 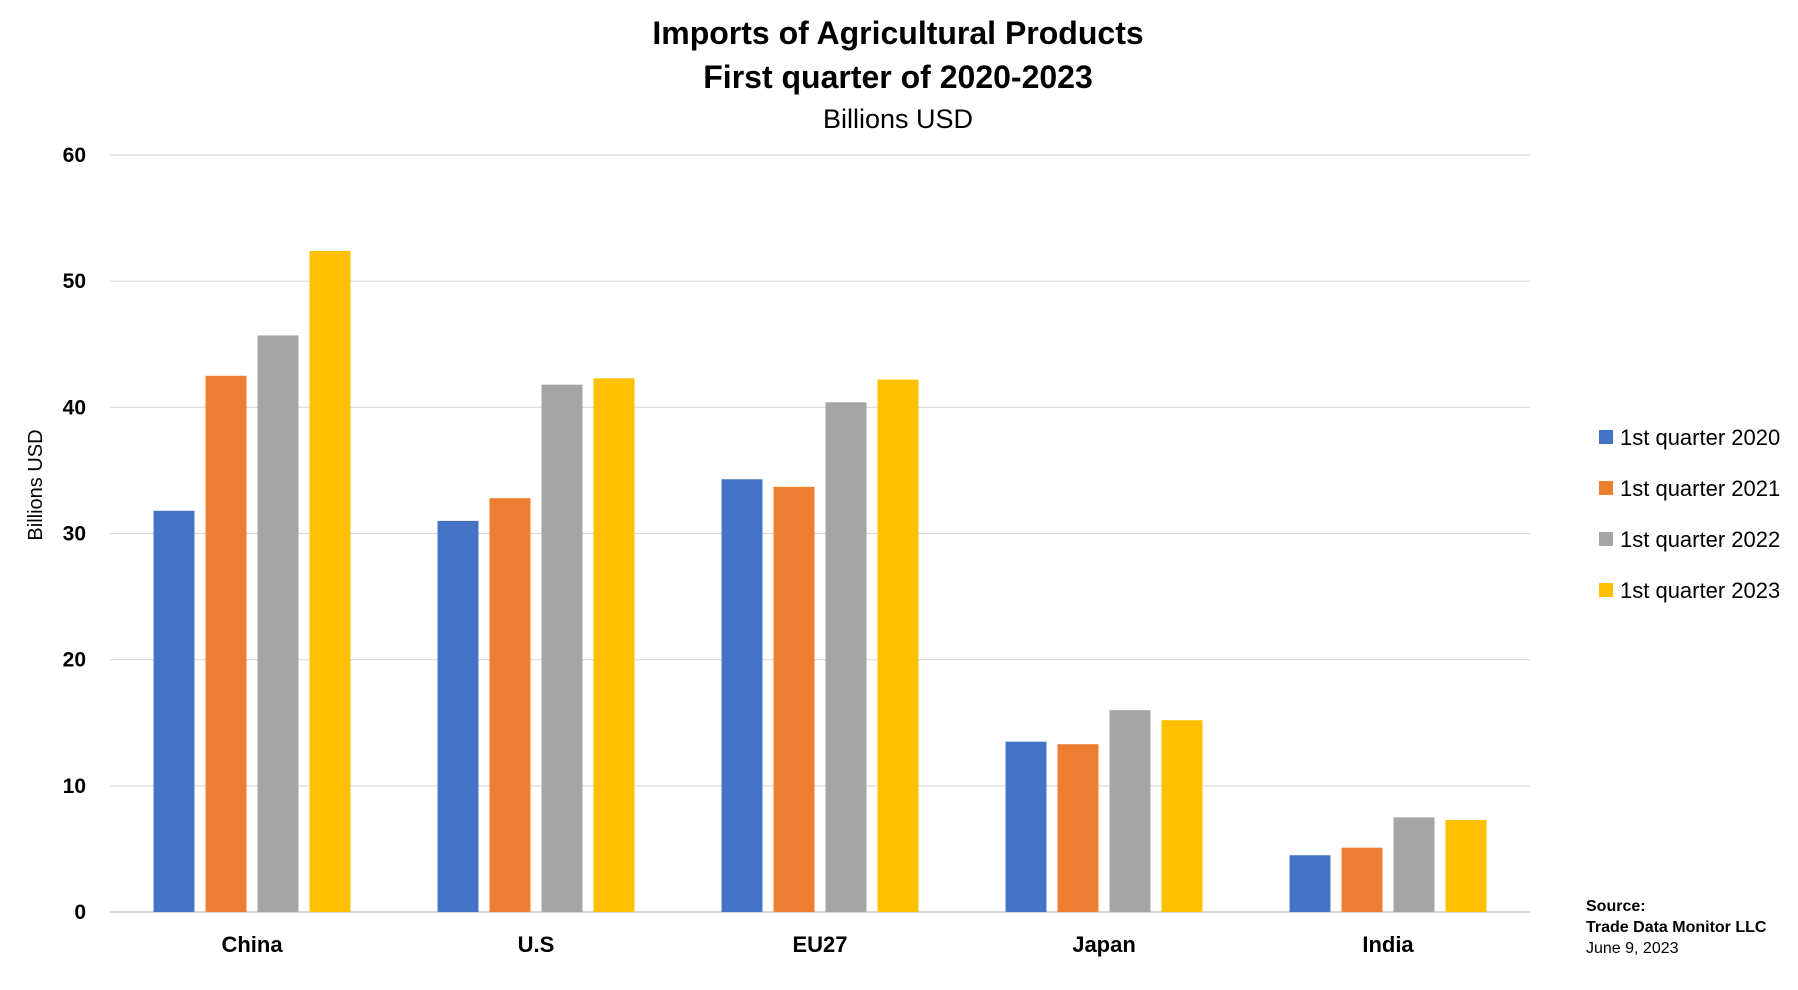 I want to click on legend-item: 1st quarter 2021, so click(x=1689, y=488).